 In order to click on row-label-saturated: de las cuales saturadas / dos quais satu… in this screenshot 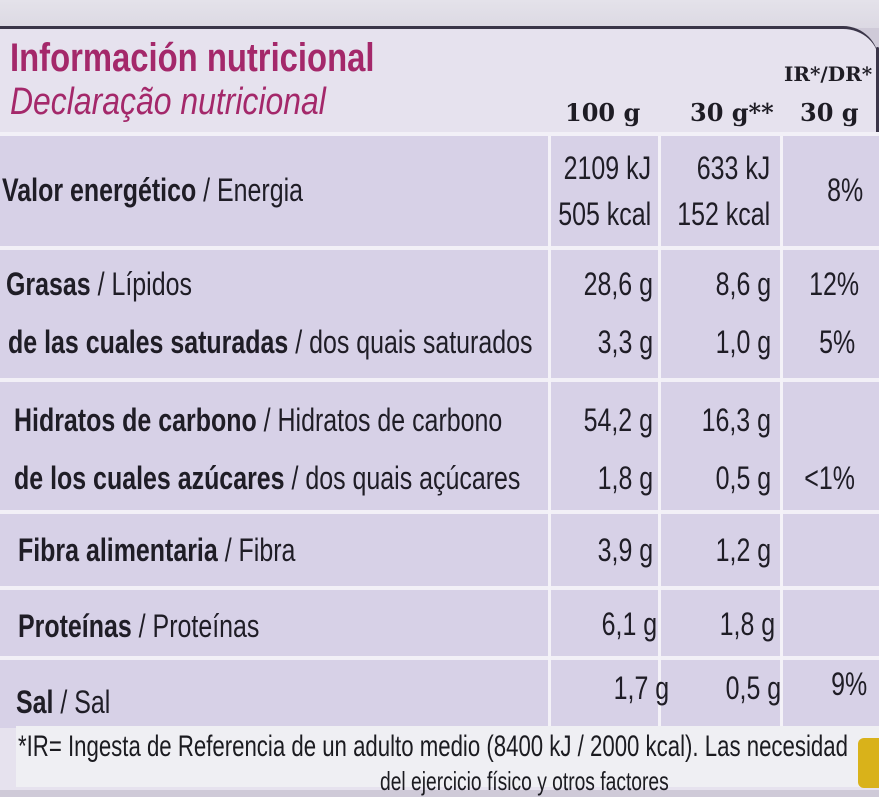, I will do `click(270, 342)`.